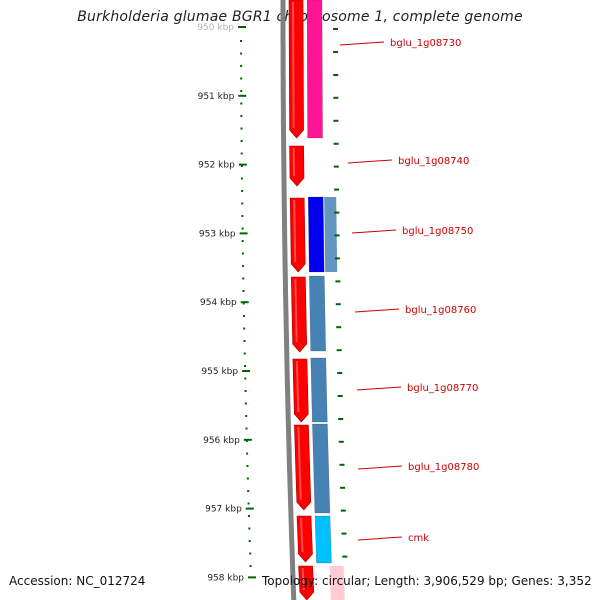 This screenshot has height=600, width=600. What do you see at coordinates (440, 310) in the screenshot?
I see `gene-label: bglu_1g08760` at bounding box center [440, 310].